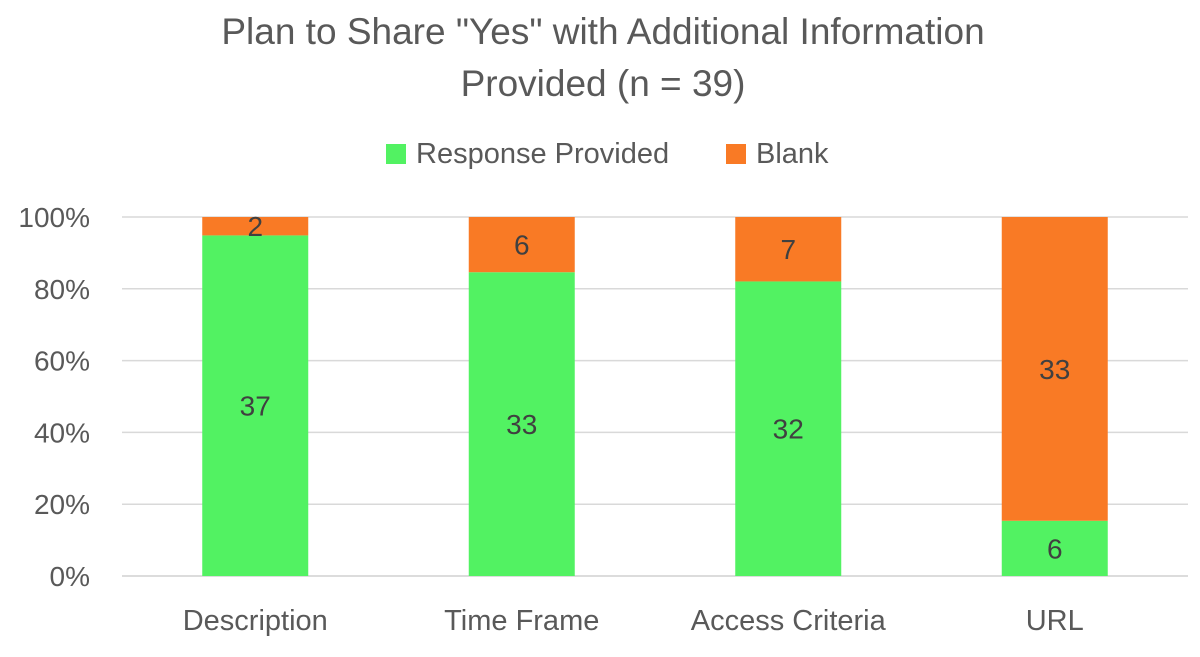 The width and height of the screenshot is (1200, 657). I want to click on legend-item-blank: Blank, so click(777, 154).